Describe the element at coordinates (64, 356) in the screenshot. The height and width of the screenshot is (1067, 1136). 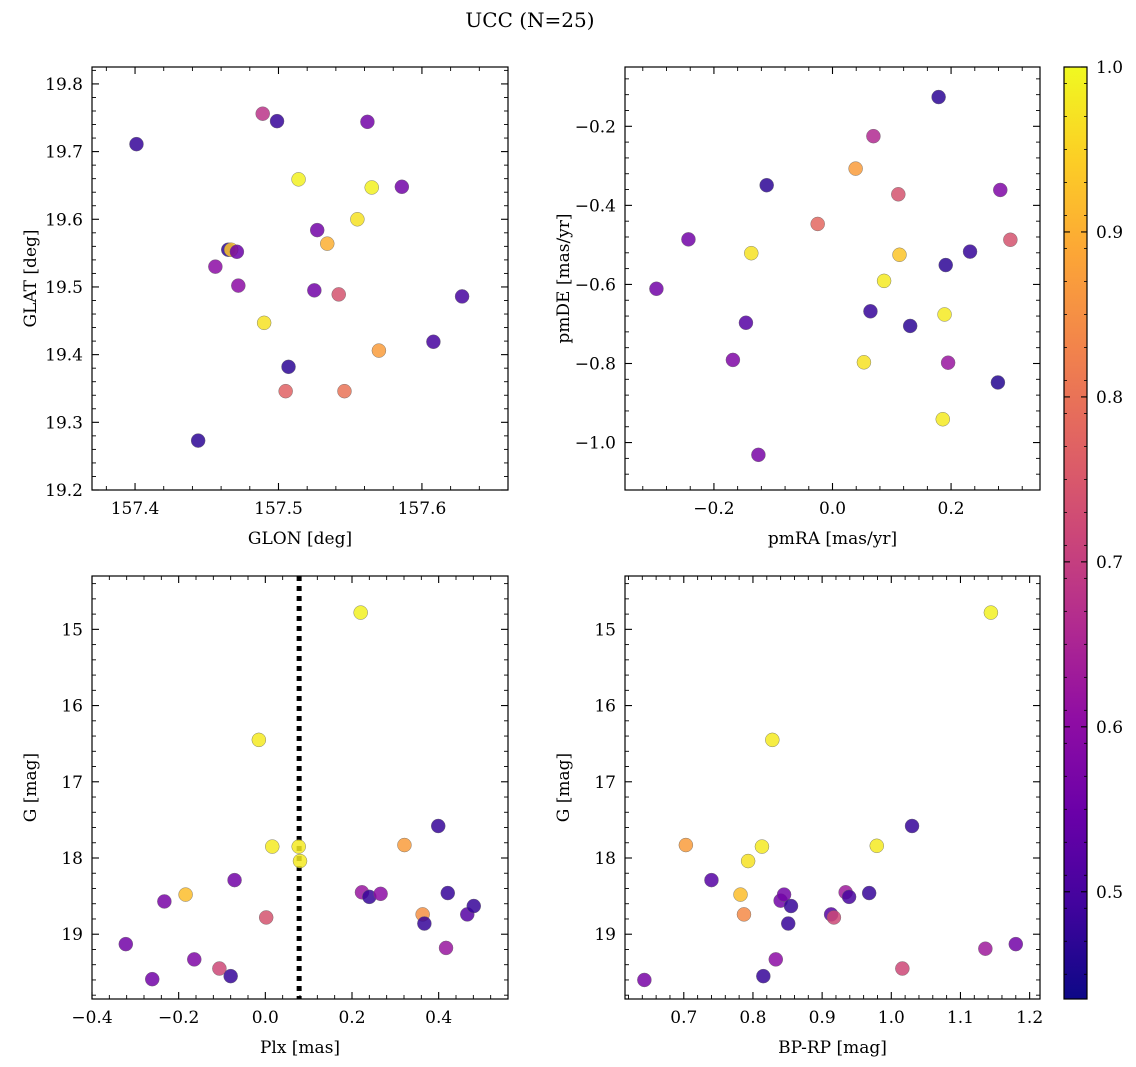
I see `y-tick-label: 19.4` at that location.